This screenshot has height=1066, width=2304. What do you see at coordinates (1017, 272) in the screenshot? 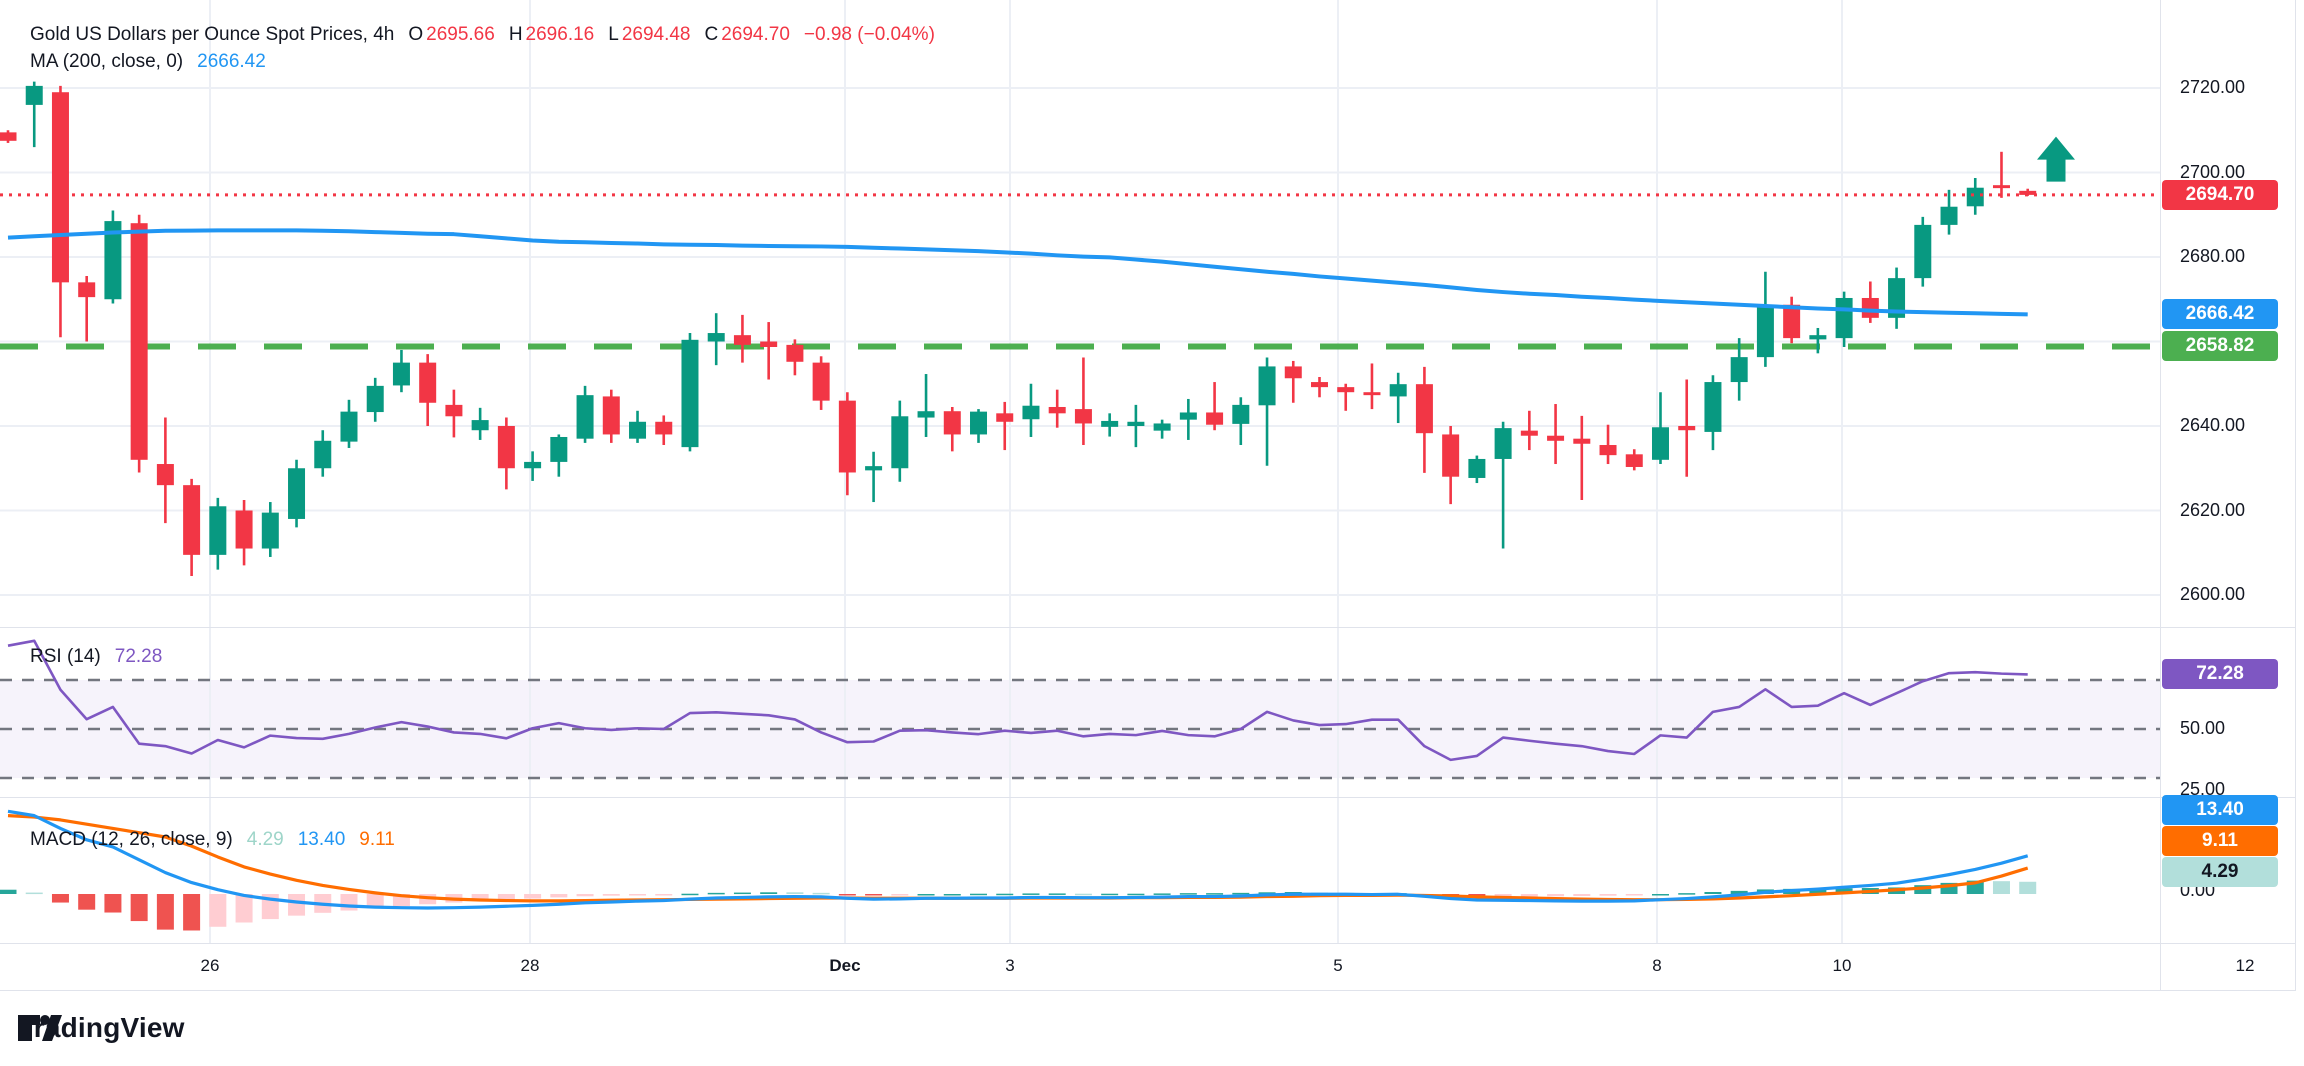
I see `ma200-line` at bounding box center [1017, 272].